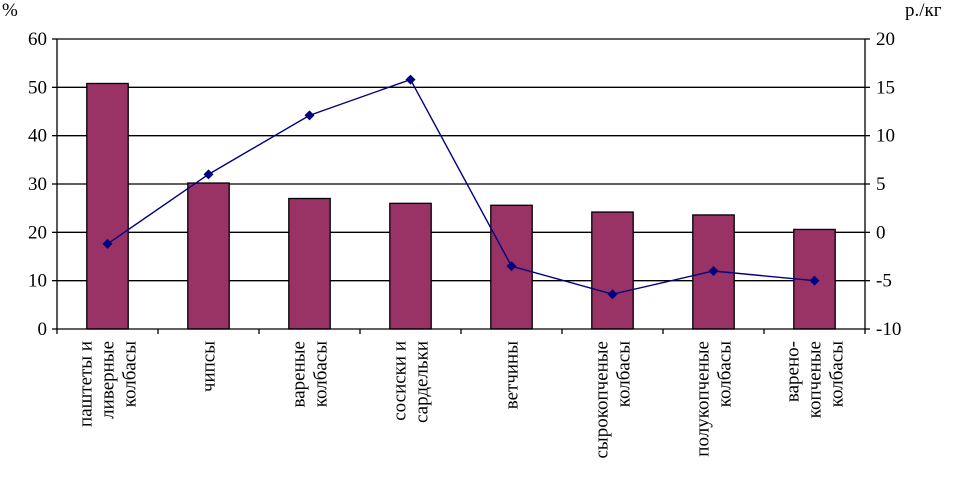 The height and width of the screenshot is (489, 953). I want to click on right-tick-label: 15, so click(885, 87).